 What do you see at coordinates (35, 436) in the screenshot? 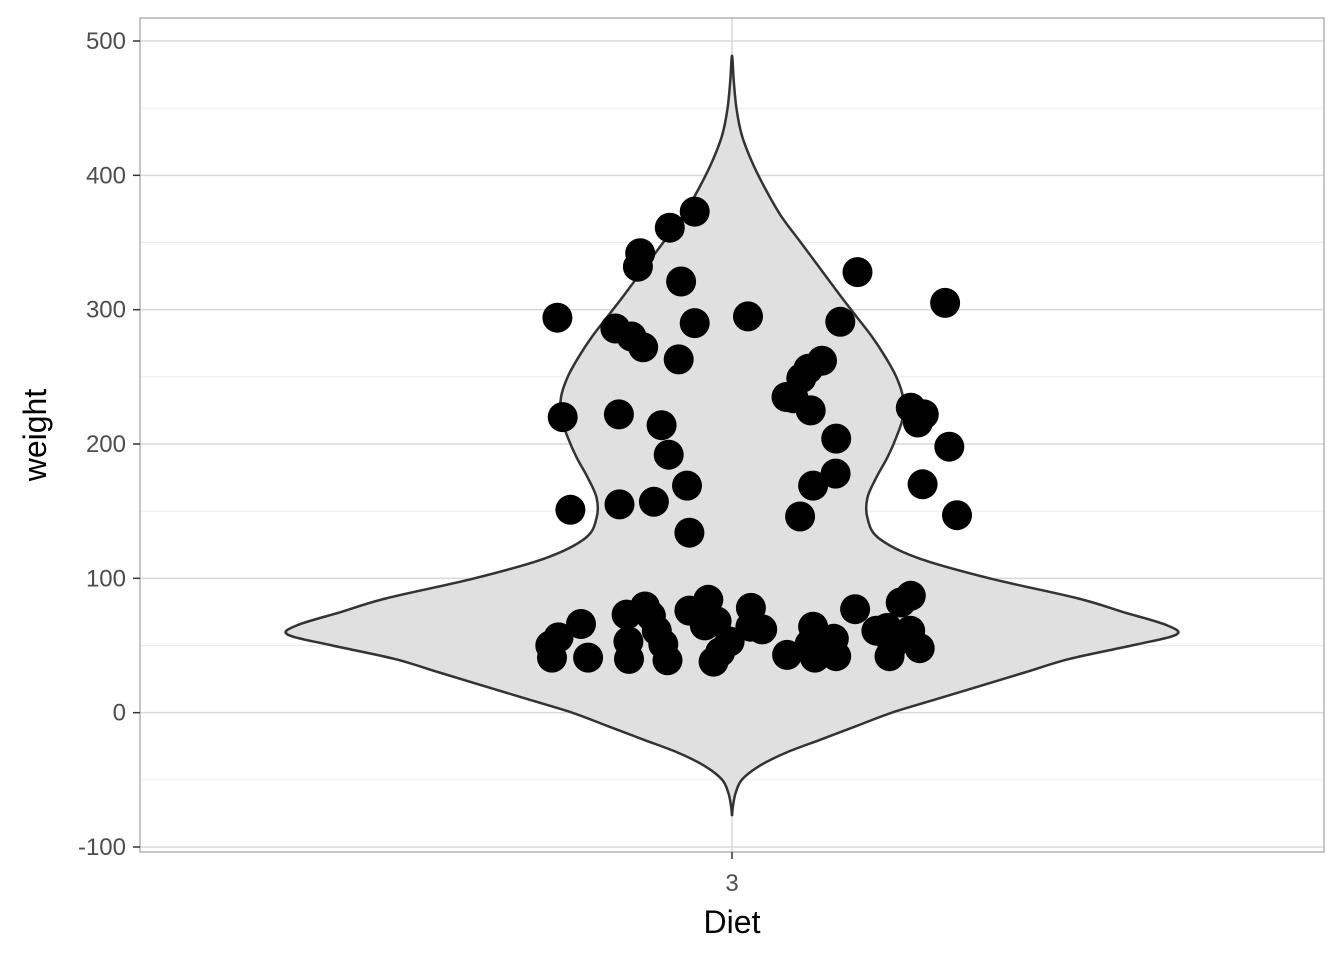
I see `y-axis-title: weight` at bounding box center [35, 436].